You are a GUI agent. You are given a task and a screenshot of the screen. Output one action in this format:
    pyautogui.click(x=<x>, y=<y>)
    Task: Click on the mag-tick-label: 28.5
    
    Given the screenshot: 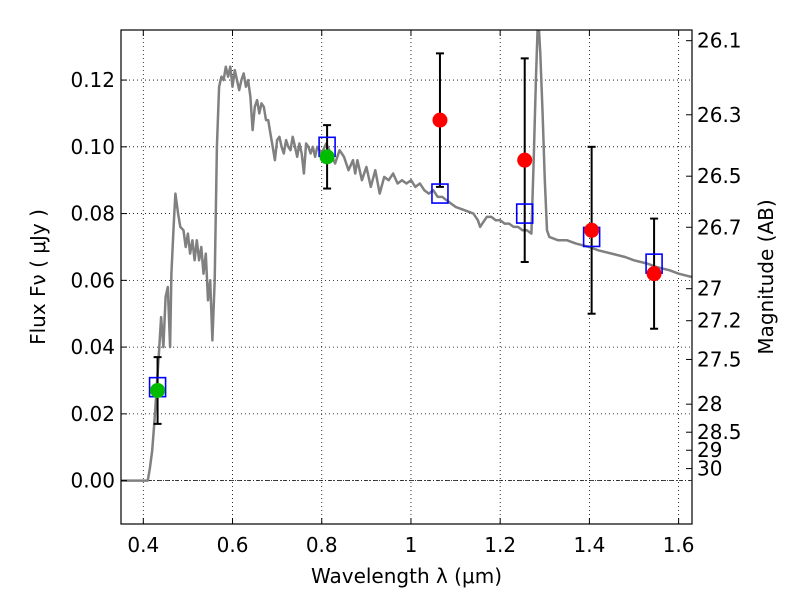 What is the action you would take?
    pyautogui.click(x=719, y=432)
    